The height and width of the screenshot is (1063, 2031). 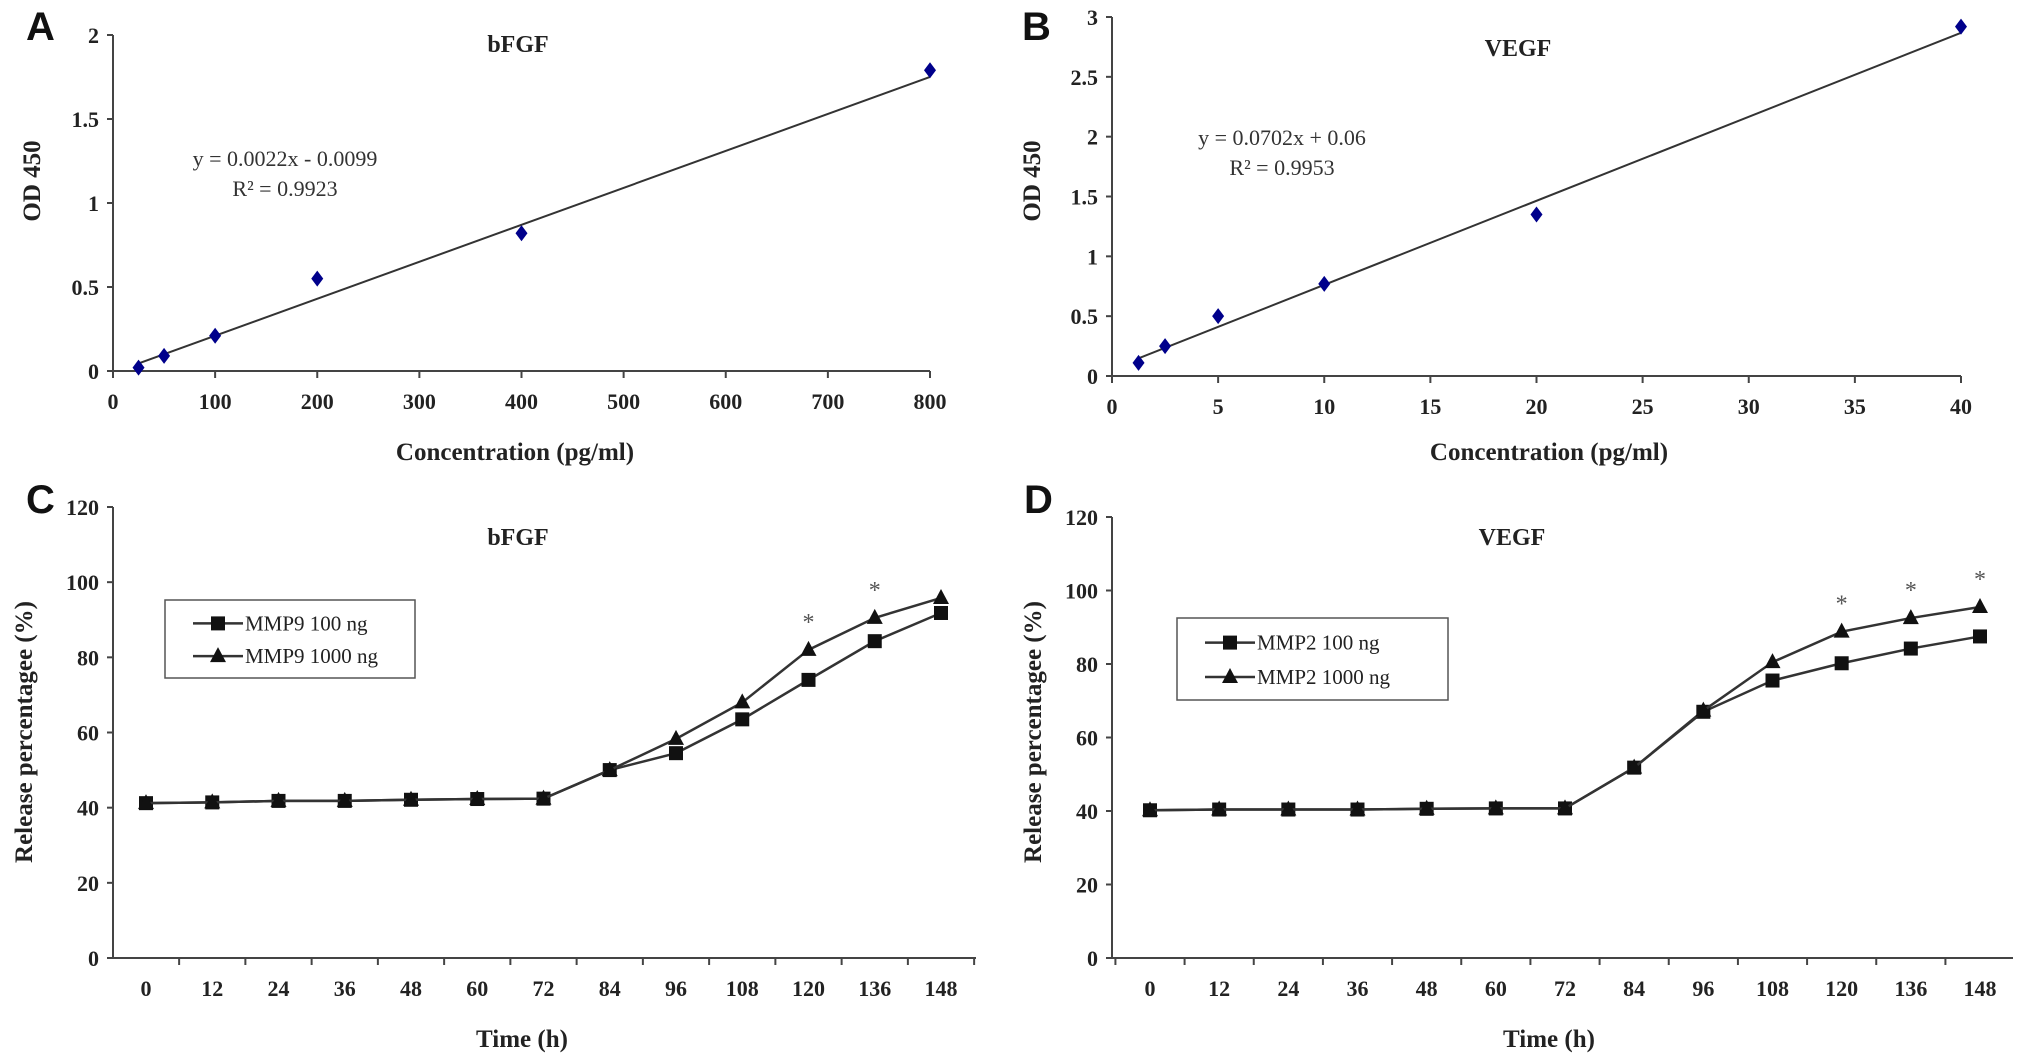 I want to click on y-tick-label: 1.5, so click(x=1085, y=197).